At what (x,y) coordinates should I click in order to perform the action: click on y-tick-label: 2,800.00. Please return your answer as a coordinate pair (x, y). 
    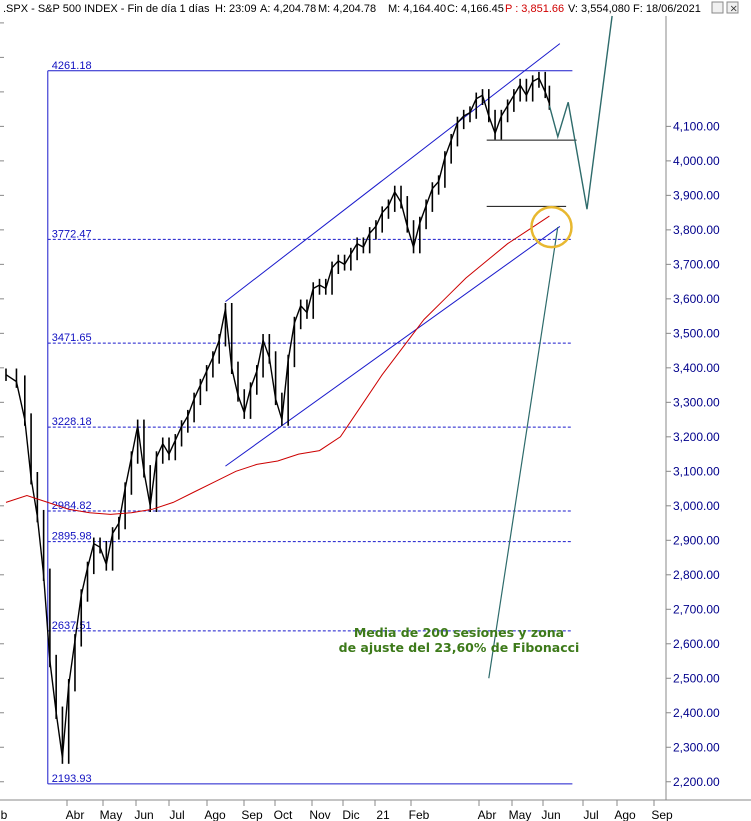
    Looking at the image, I should click on (696, 575).